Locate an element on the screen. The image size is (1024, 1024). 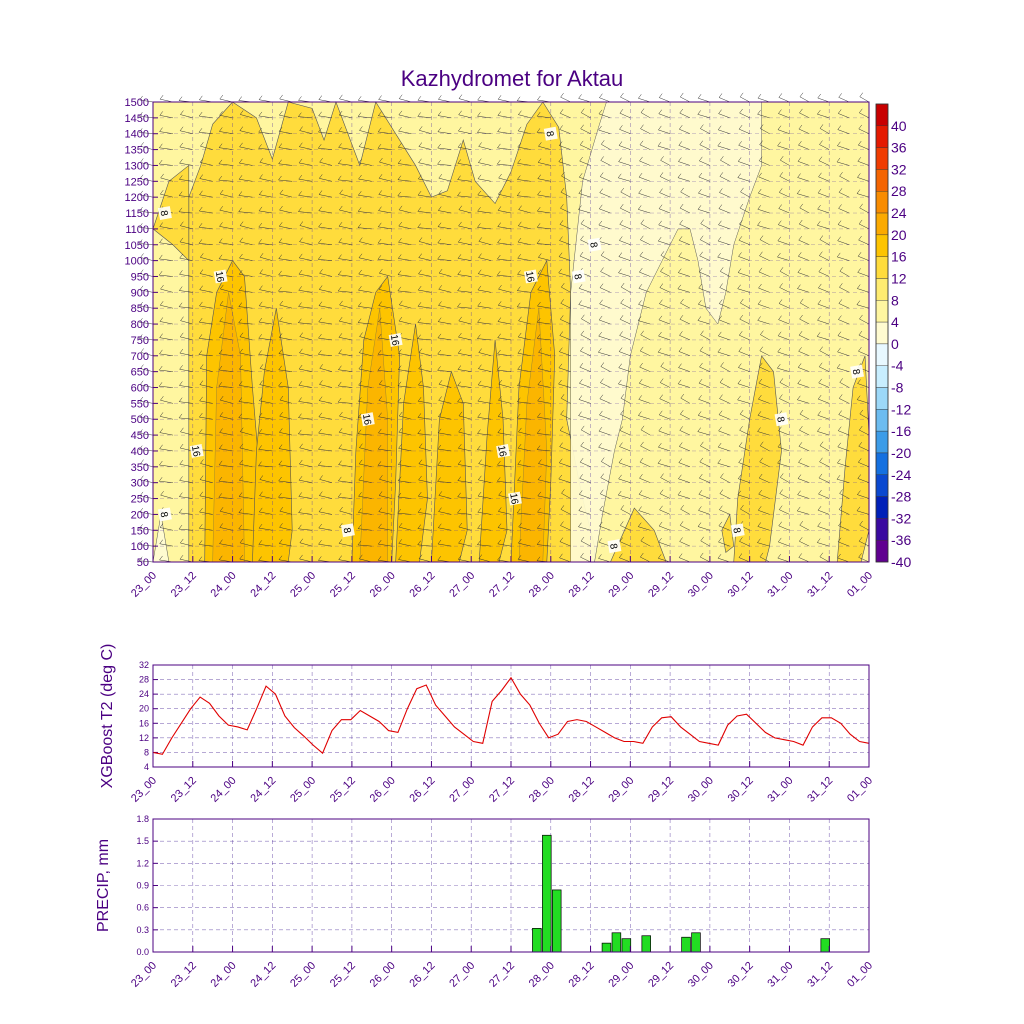
bot-xtick-label: 26_12 is located at coordinates (422, 975).